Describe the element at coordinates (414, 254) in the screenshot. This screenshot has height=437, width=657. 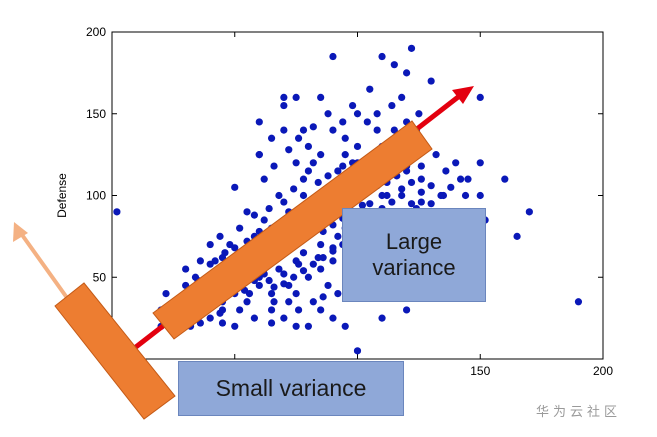
I see `large-variance-label: Large variance` at that location.